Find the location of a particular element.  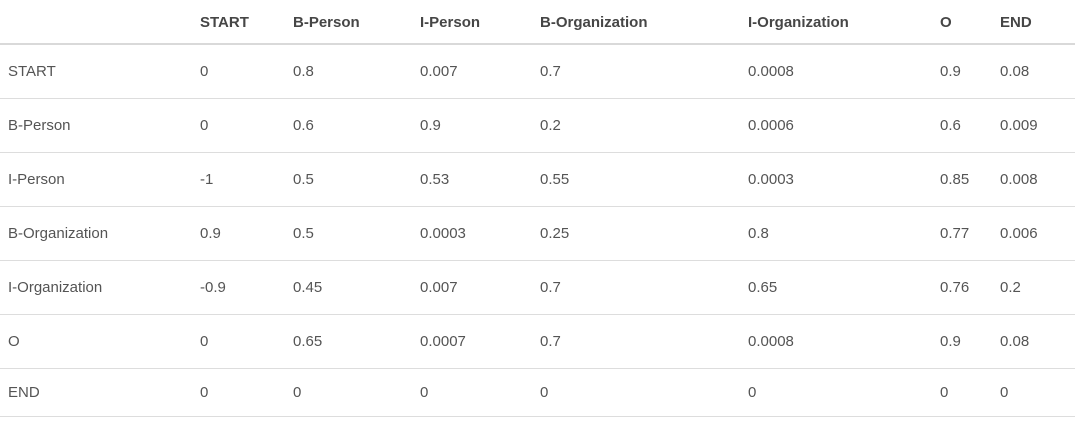

table-row-b-person: B-Person 0 0.6 0.9 0.2 0.0006 0.6 0.009 is located at coordinates (537, 125).